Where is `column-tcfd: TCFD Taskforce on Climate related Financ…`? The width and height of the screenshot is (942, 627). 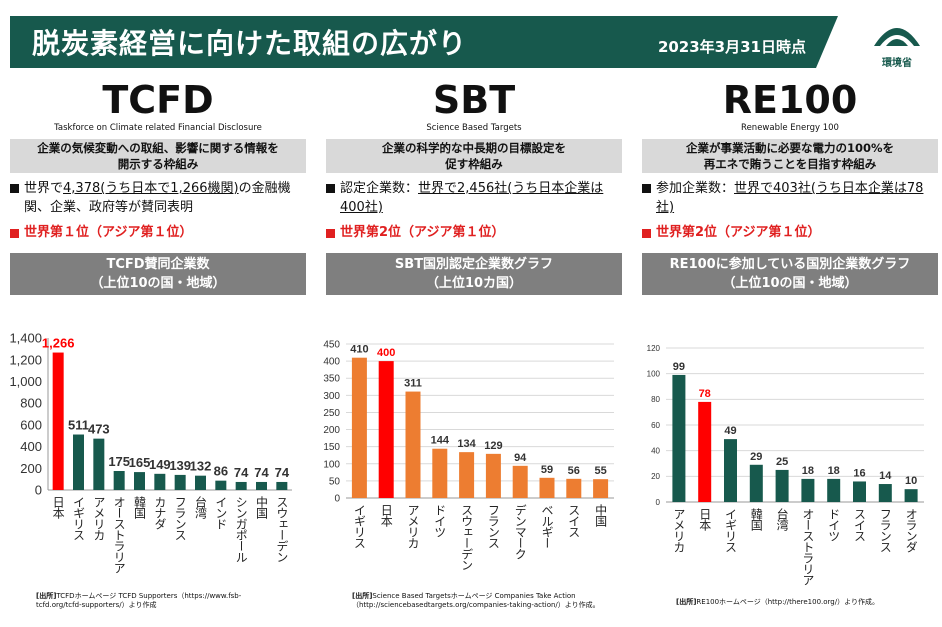 column-tcfd: TCFD Taskforce on Climate related Financ… is located at coordinates (158, 186).